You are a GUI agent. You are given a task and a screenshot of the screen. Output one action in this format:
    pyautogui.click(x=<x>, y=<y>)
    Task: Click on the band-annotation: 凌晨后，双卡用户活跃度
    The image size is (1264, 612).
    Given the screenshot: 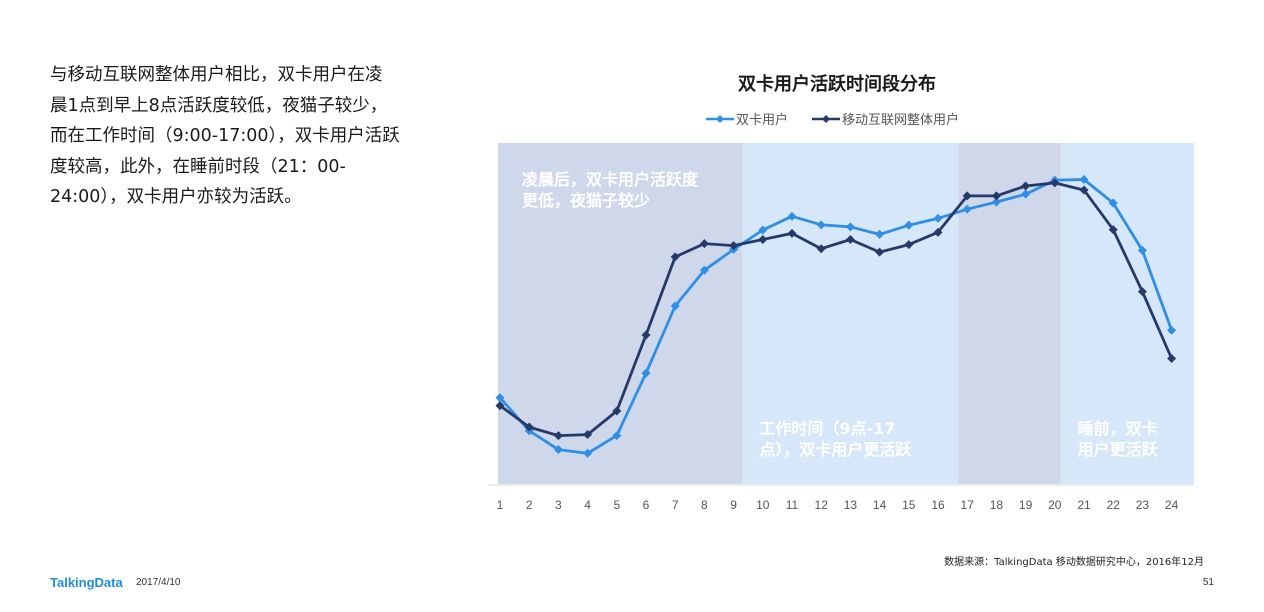 What is the action you would take?
    pyautogui.click(x=610, y=179)
    